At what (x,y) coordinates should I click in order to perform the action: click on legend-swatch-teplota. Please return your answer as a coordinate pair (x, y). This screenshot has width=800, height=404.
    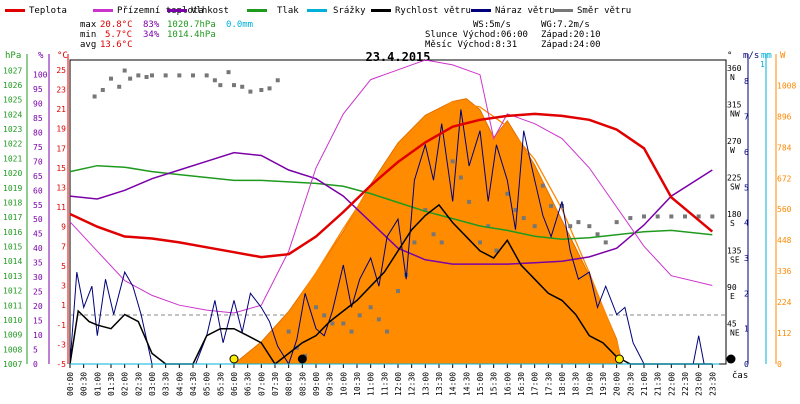
    Looking at the image, I should click on (15, 10).